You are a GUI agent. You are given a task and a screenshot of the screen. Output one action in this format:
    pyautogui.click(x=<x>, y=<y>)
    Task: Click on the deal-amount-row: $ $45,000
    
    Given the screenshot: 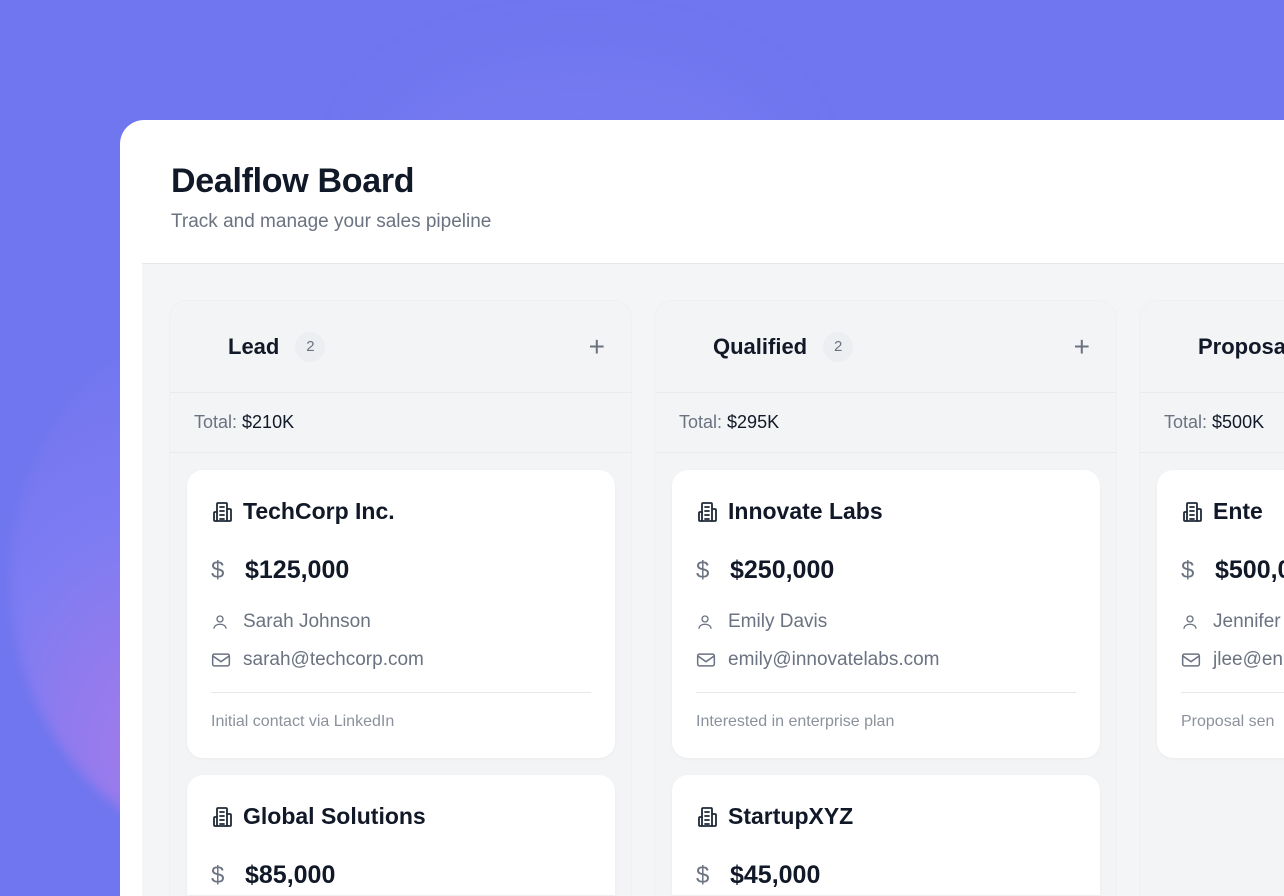 What is the action you would take?
    pyautogui.click(x=758, y=875)
    